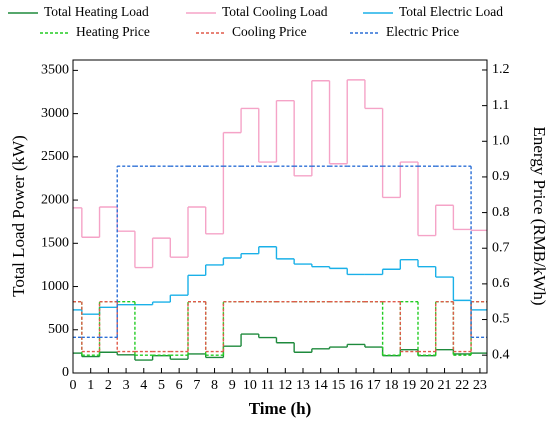 Image resolution: width=550 pixels, height=426 pixels. I want to click on x-tick-label: 11, so click(267, 385).